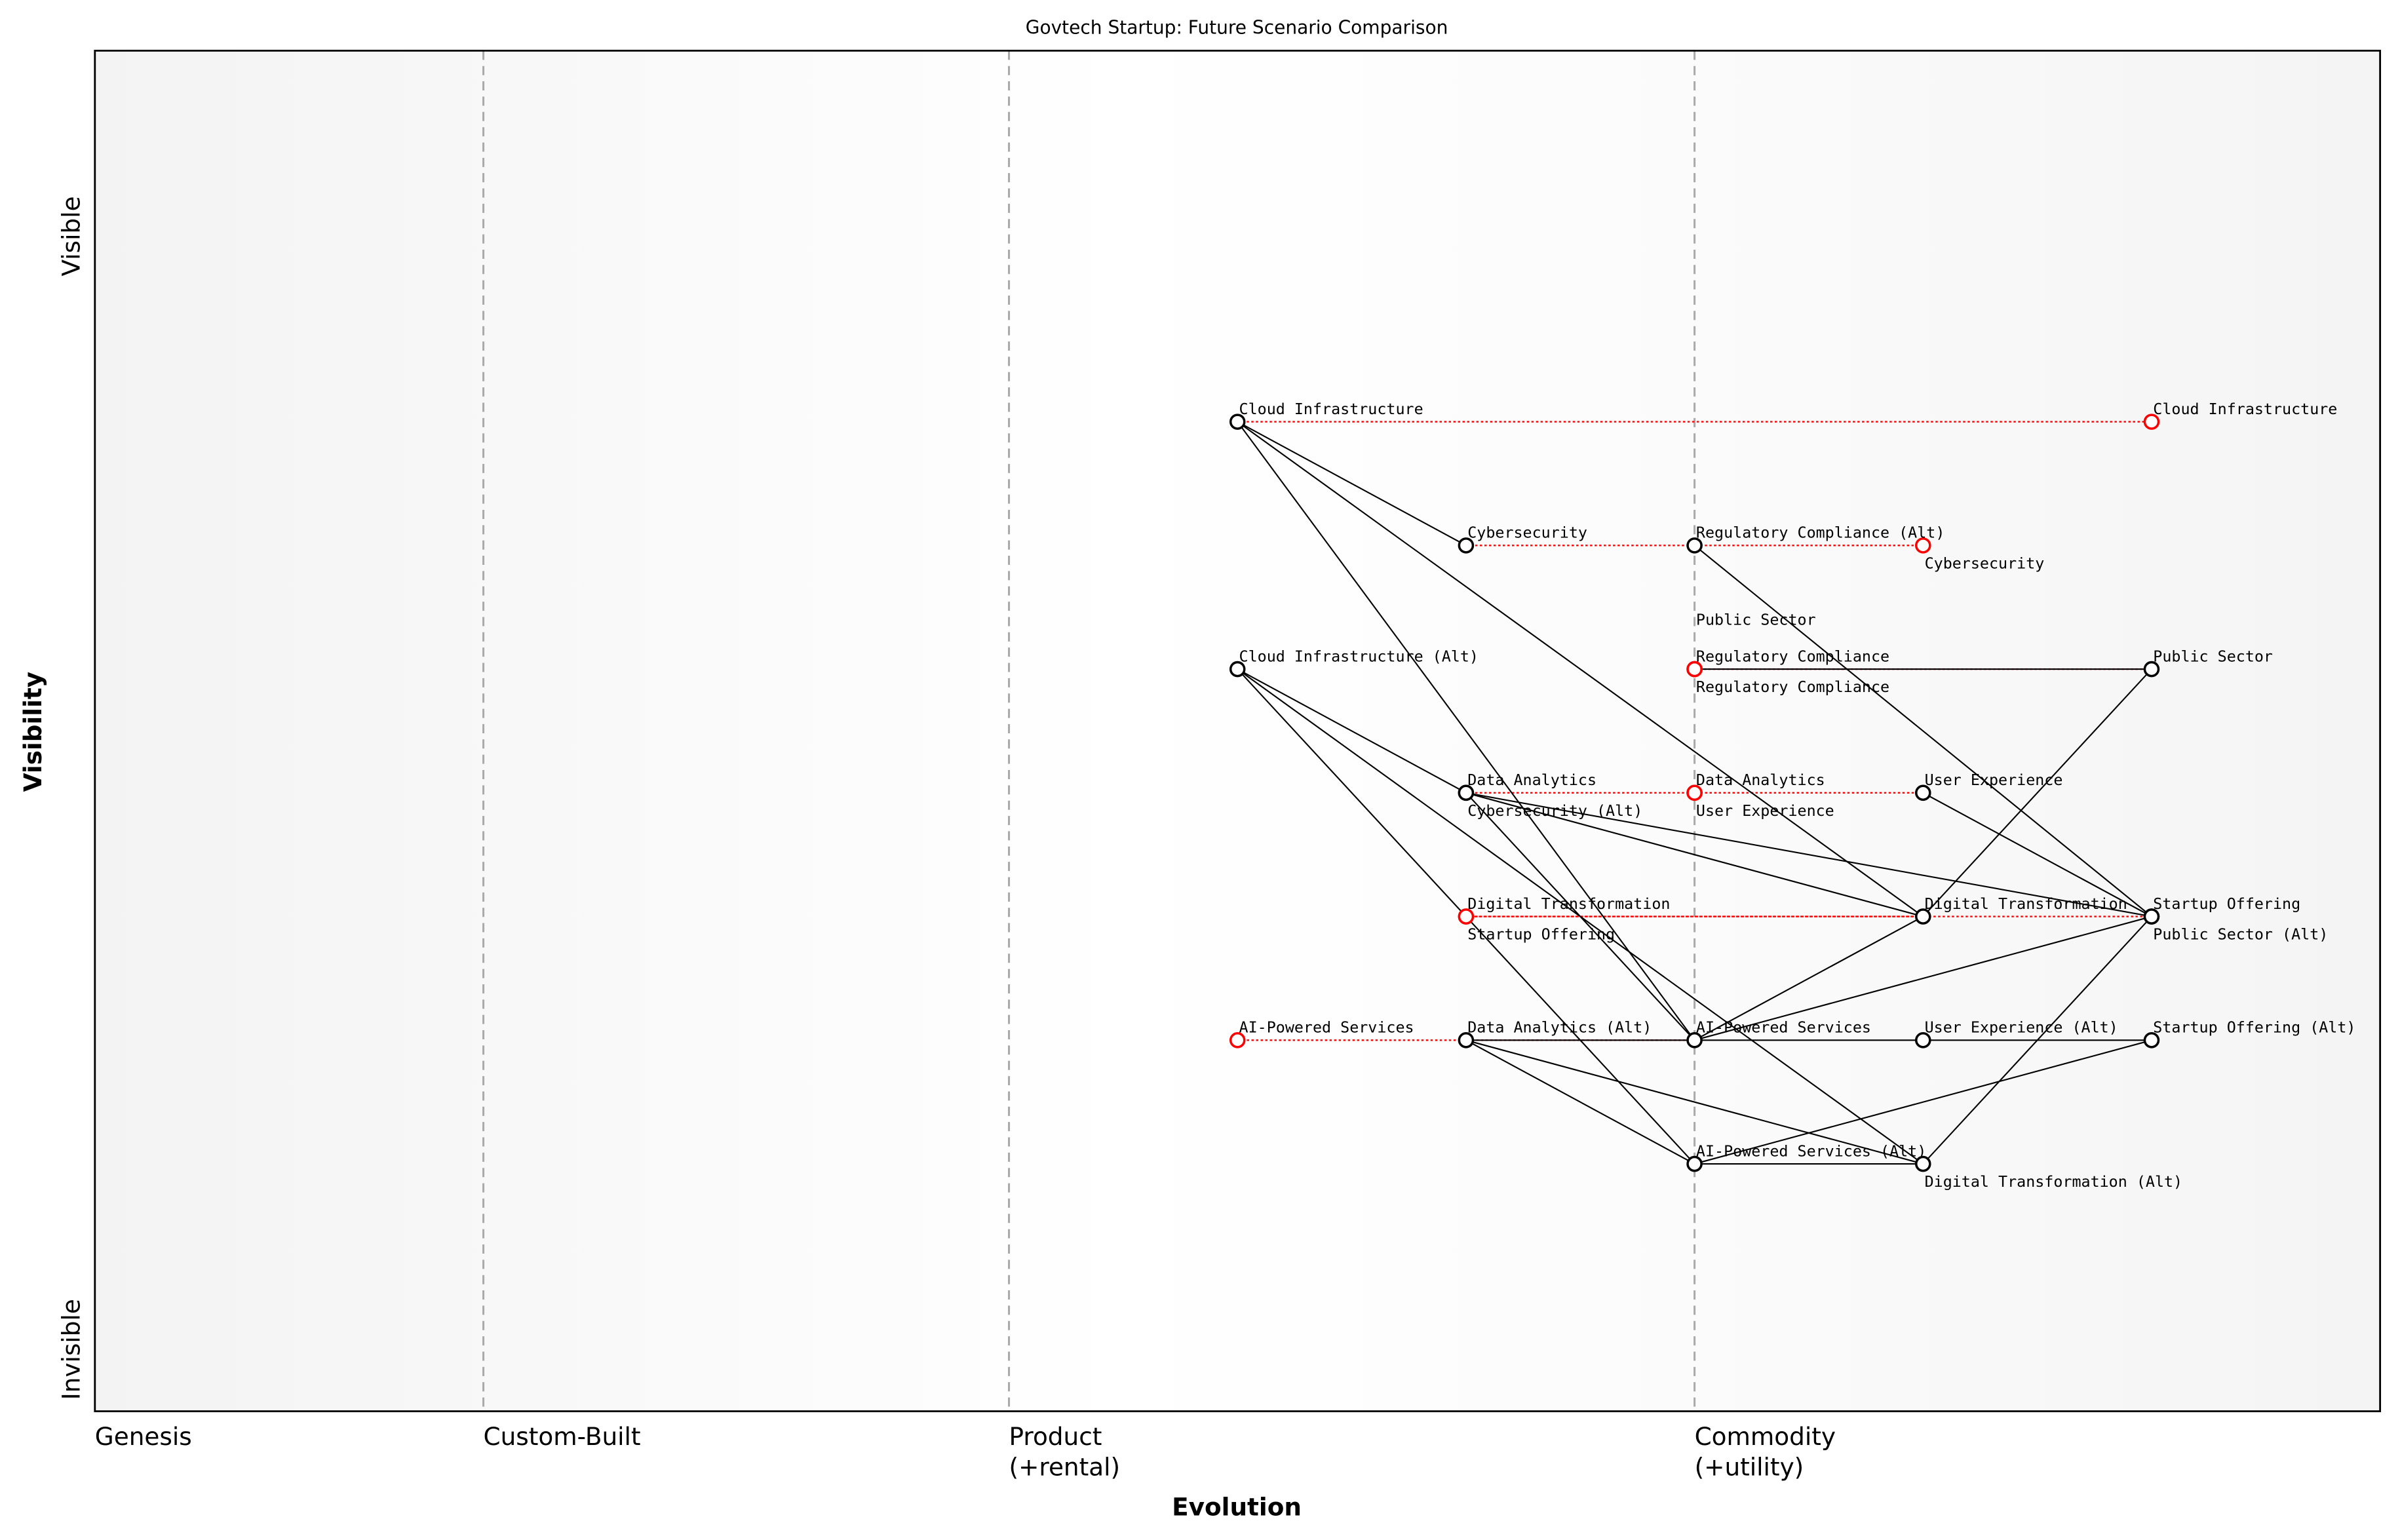 The image size is (2400, 1540). What do you see at coordinates (2254, 1027) in the screenshot?
I see `component-label: Startup Offering (Alt)` at bounding box center [2254, 1027].